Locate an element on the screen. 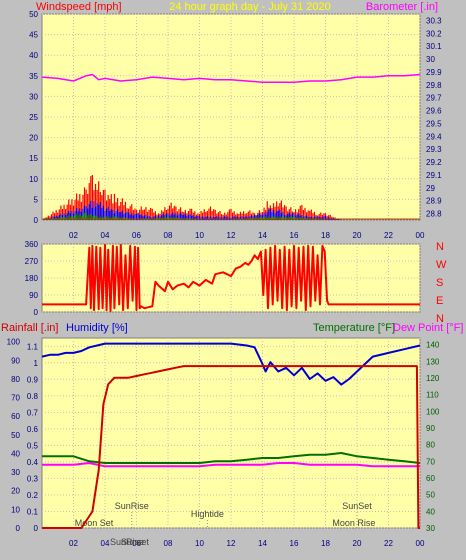 This screenshot has width=466, height=560. barometer-tick-label: 29.9 is located at coordinates (434, 72).